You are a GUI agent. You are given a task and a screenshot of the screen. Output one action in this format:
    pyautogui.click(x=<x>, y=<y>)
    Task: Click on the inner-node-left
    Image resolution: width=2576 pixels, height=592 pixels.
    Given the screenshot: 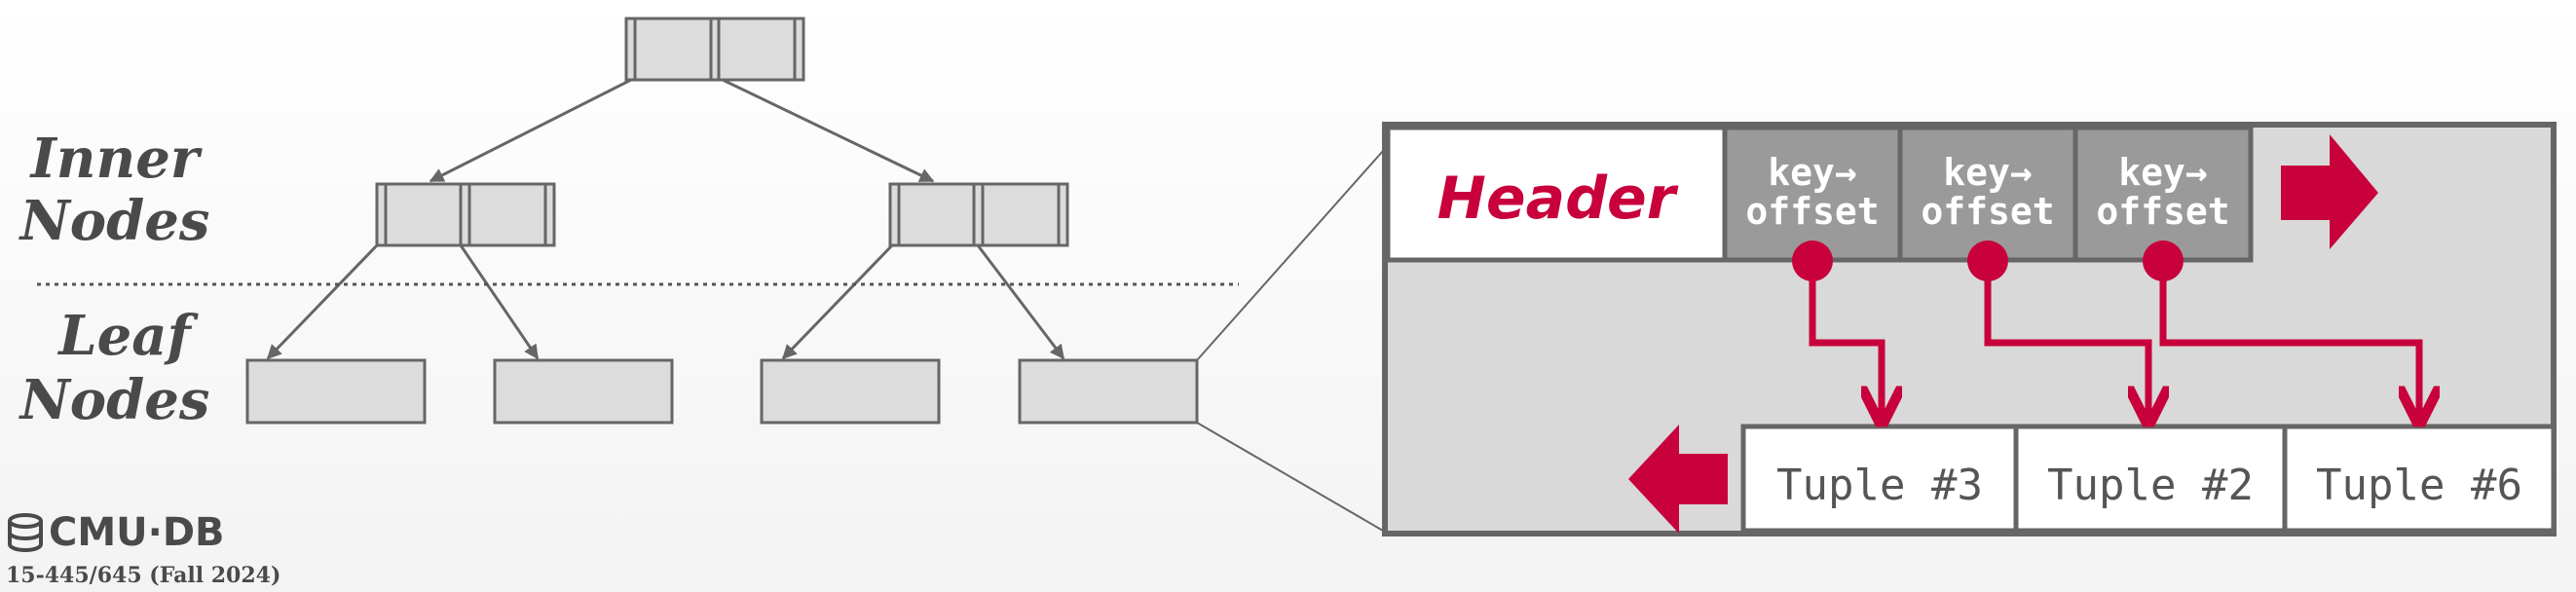 What is the action you would take?
    pyautogui.click(x=465, y=214)
    